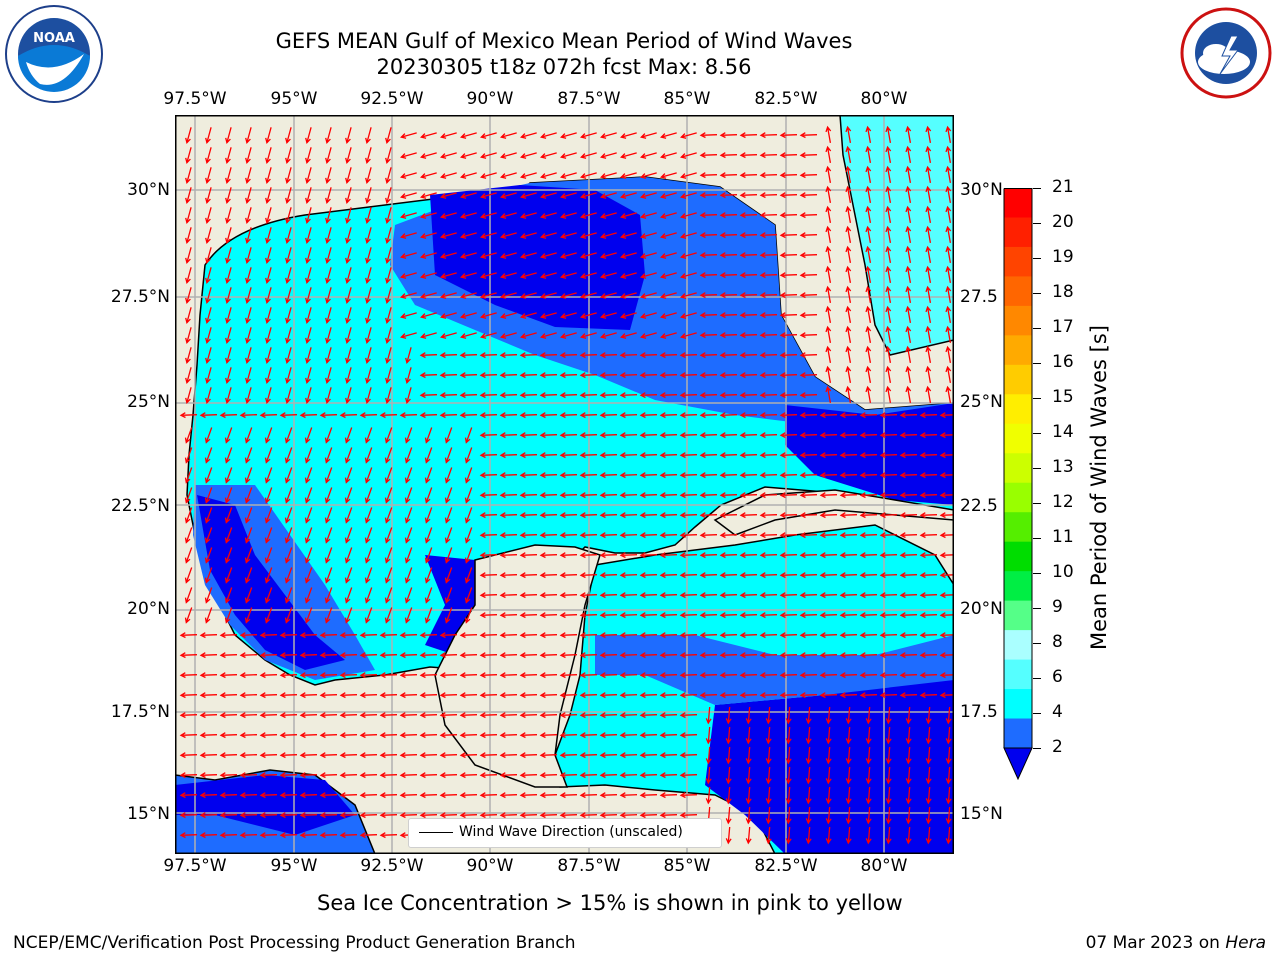 This screenshot has width=1280, height=960. What do you see at coordinates (786, 866) in the screenshot?
I see `lon-tick-bottom: 82.5°W` at bounding box center [786, 866].